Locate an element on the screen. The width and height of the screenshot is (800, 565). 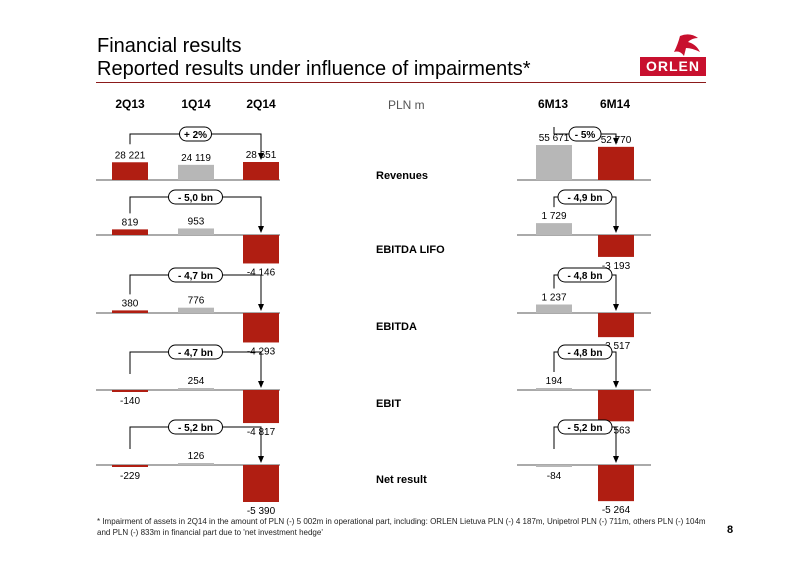
ebit-half-year-bar-6m13 is located at coordinates (554, 389).